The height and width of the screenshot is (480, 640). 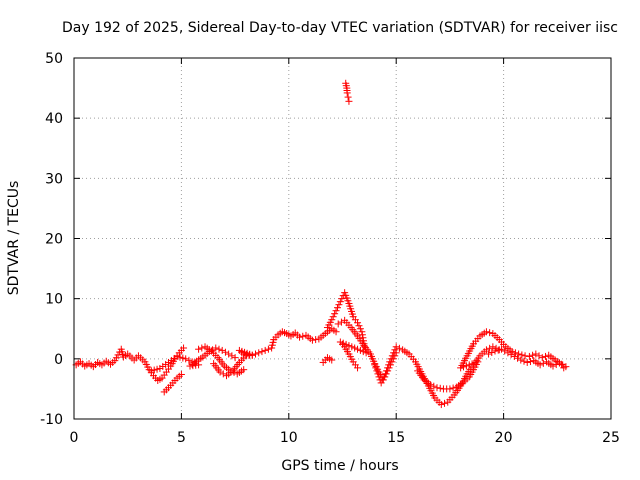 I want to click on y-tick-label: 10, so click(x=54, y=300).